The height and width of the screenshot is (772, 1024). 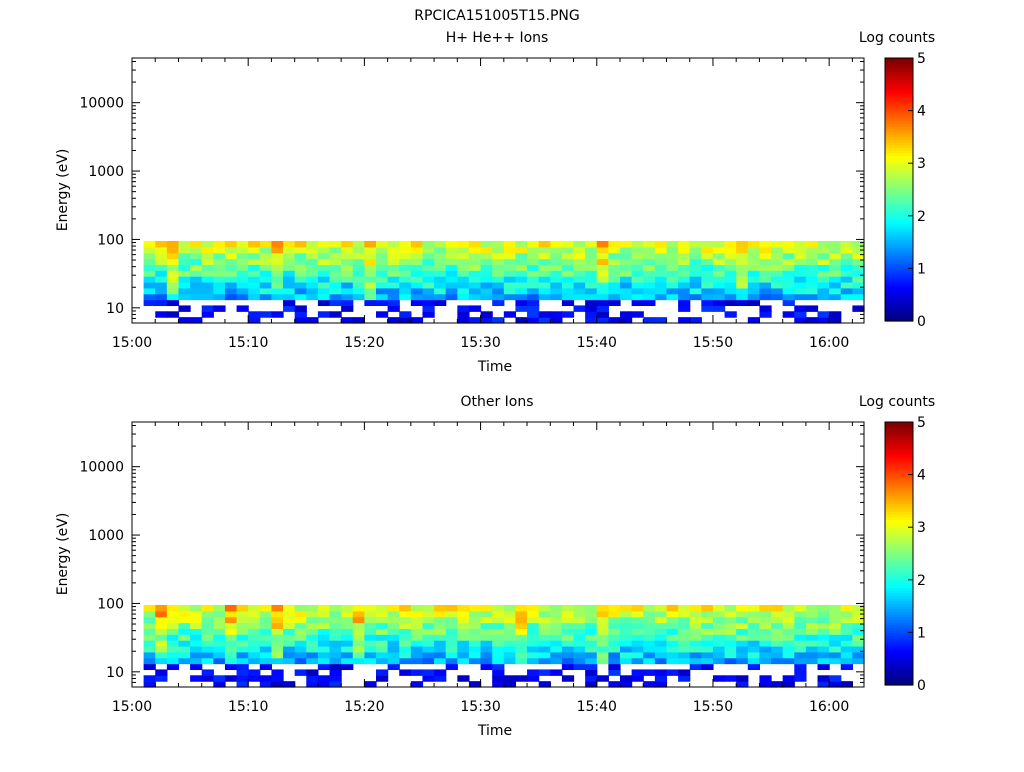 I want to click on colorbar-tick-label: 2, so click(x=921, y=581).